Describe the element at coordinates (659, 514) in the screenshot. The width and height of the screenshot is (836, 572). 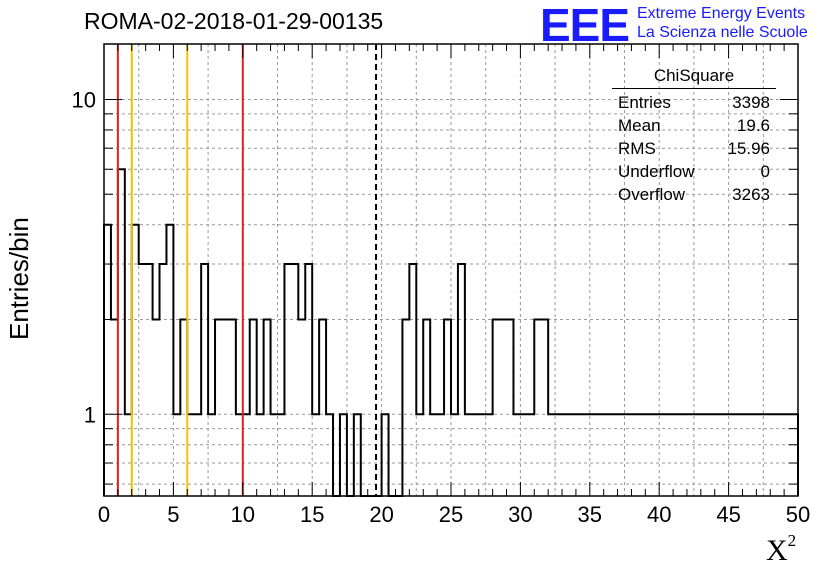
I see `x-tick-label: 40` at that location.